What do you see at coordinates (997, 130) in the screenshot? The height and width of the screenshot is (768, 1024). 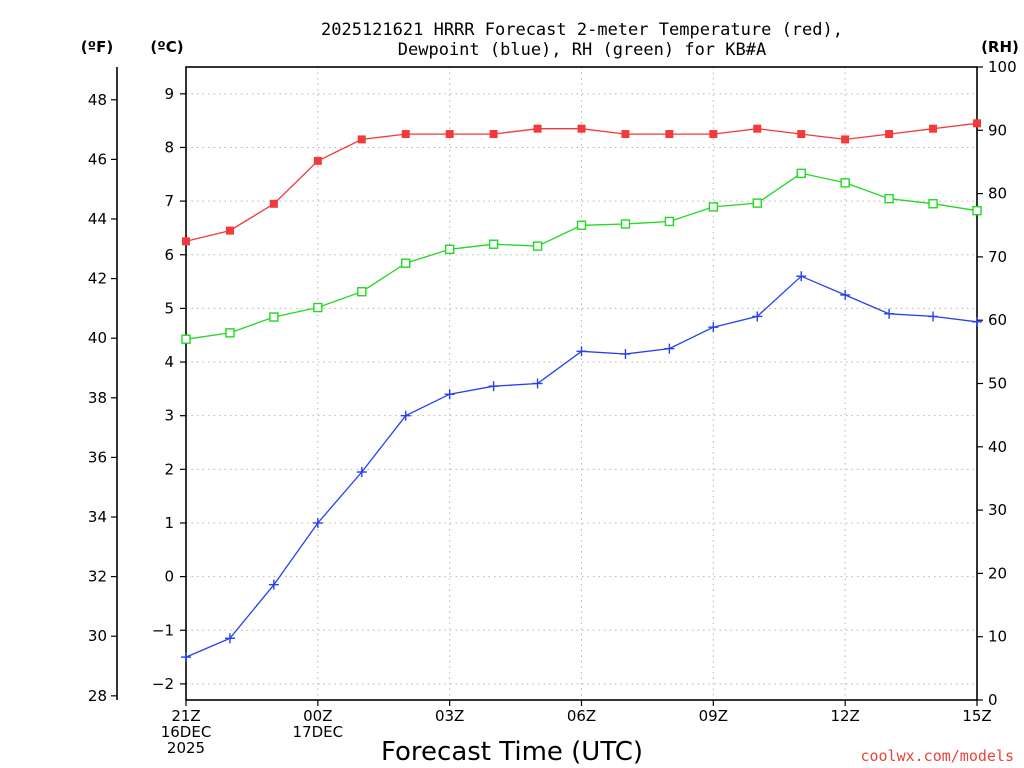 I see `rh-tick-label: 90` at bounding box center [997, 130].